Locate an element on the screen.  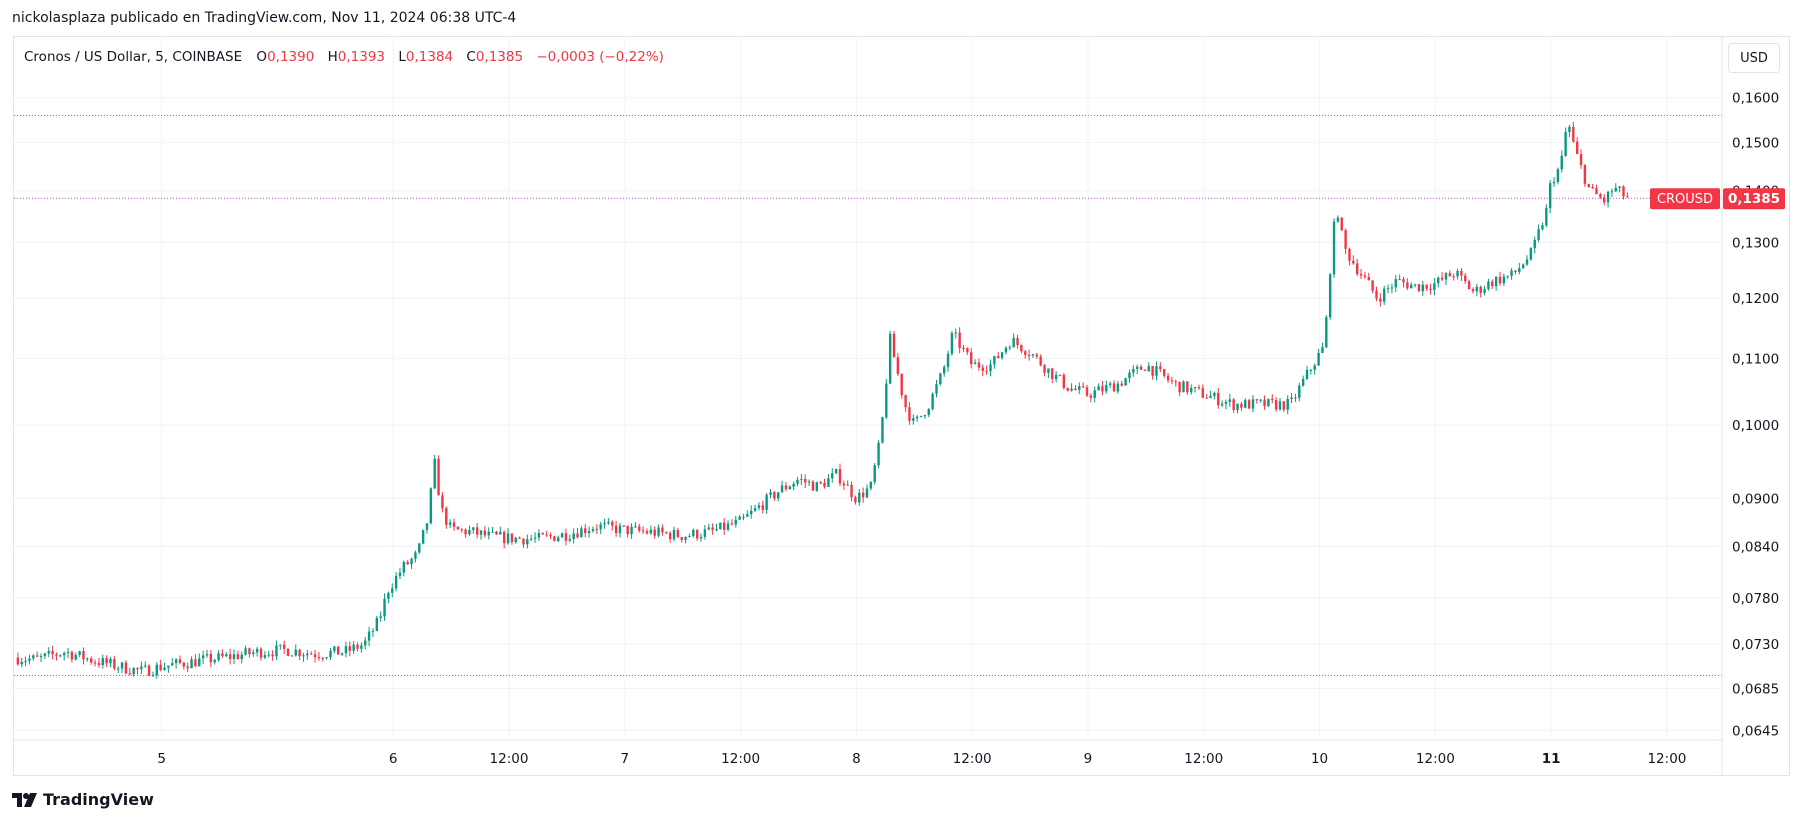
change-value: −0,0003 (−0,22%) is located at coordinates (600, 57).